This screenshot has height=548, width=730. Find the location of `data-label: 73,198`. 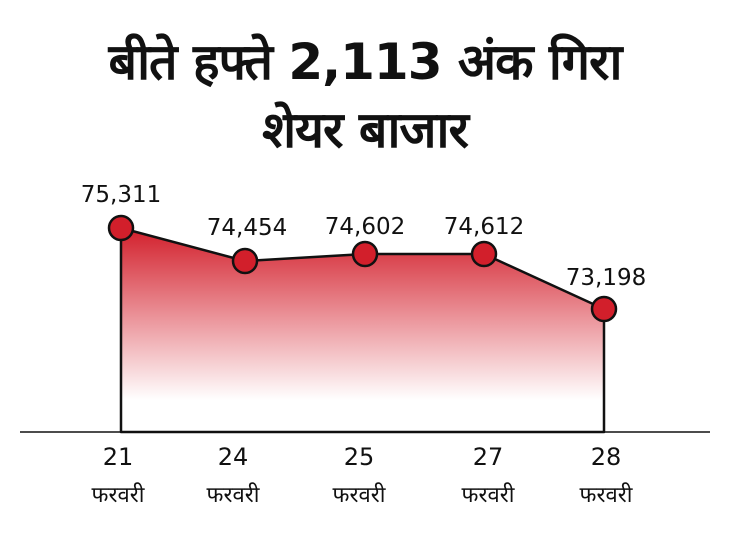

data-label: 73,198 is located at coordinates (606, 278).